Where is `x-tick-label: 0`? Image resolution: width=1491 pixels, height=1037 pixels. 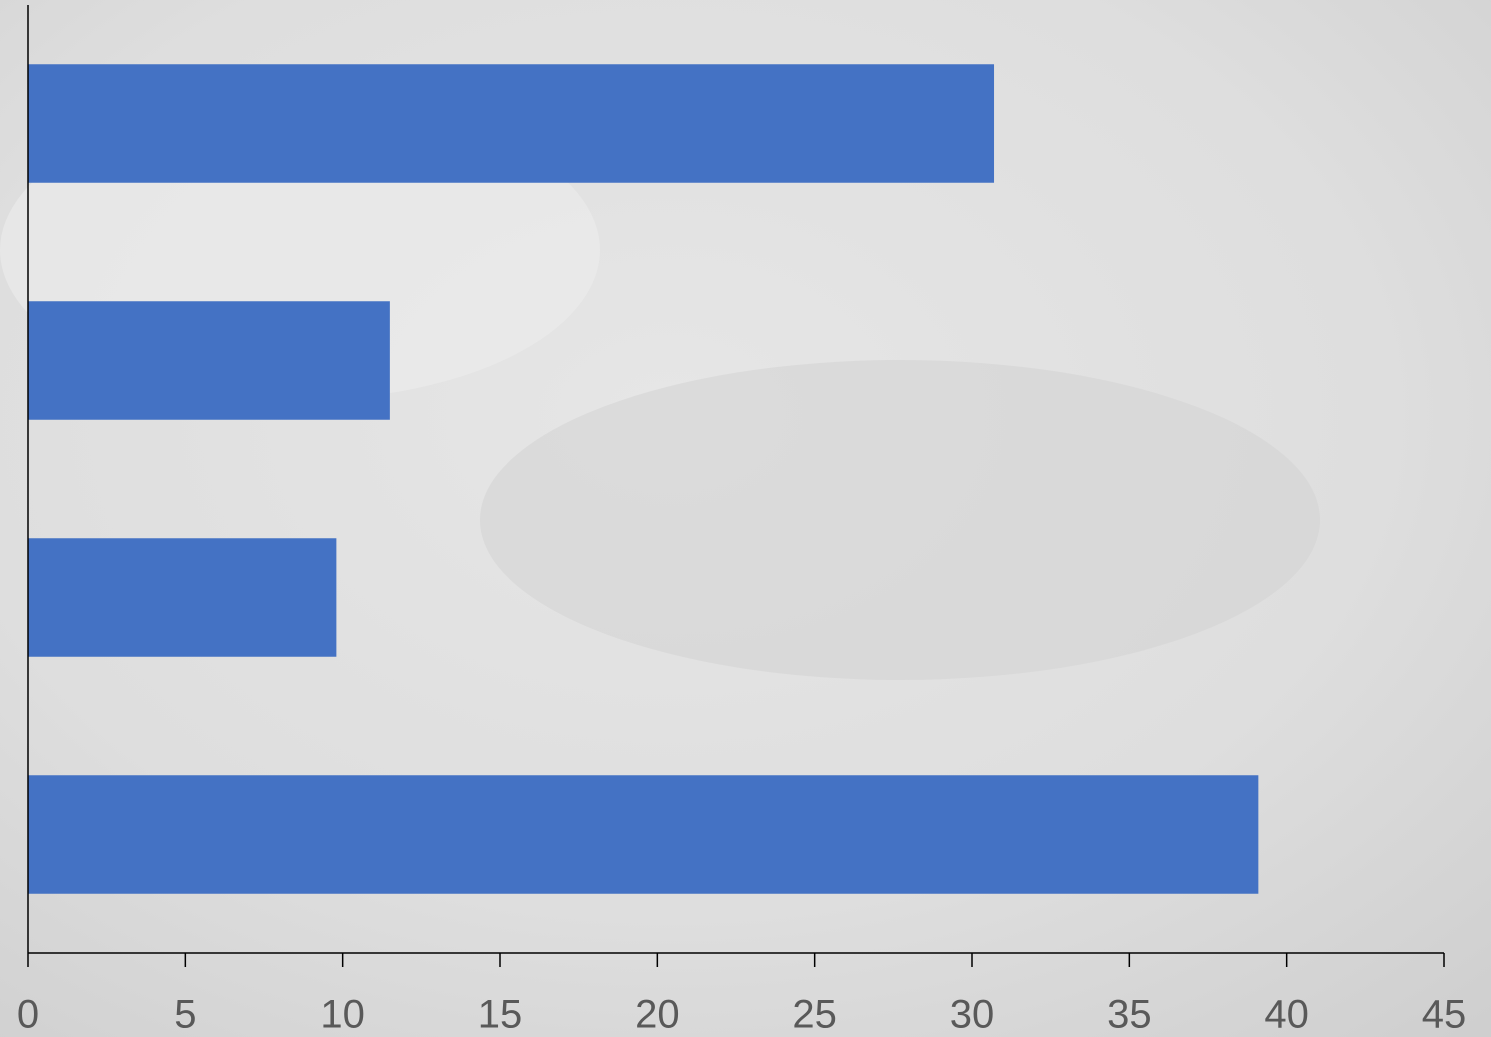
x-tick-label: 0 is located at coordinates (28, 1015).